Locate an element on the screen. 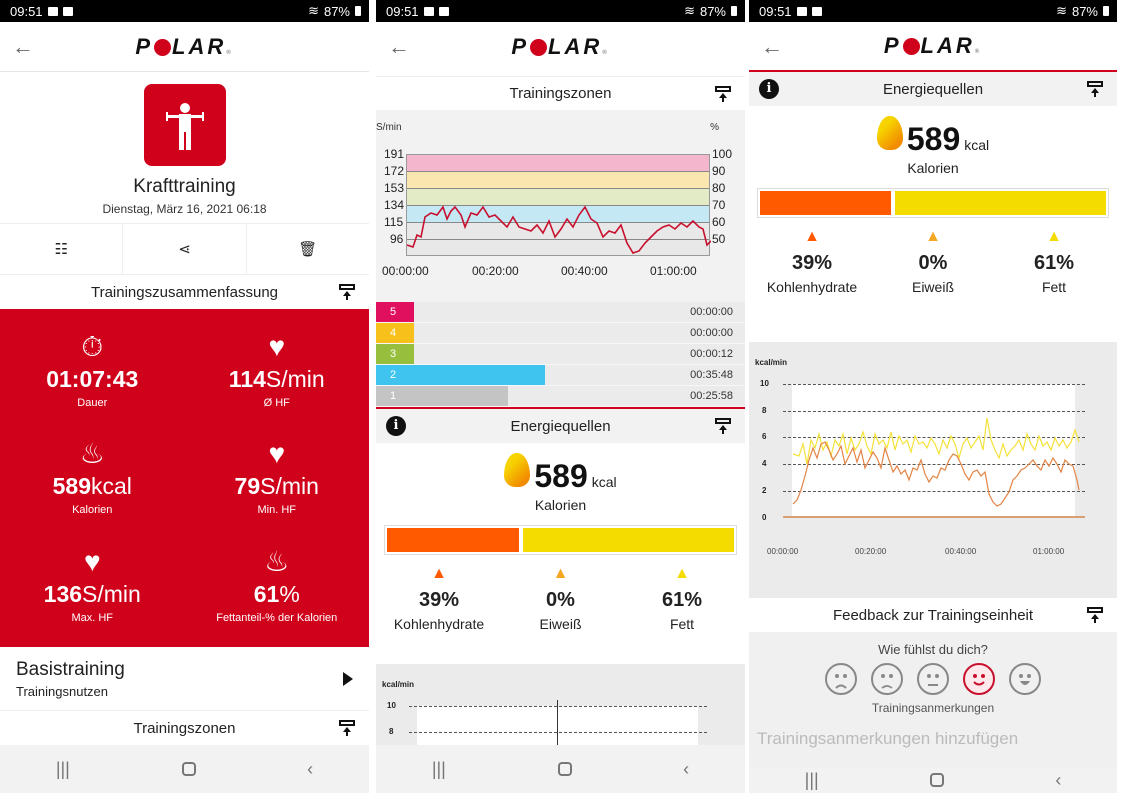  divider is located at coordinates (560, 408).